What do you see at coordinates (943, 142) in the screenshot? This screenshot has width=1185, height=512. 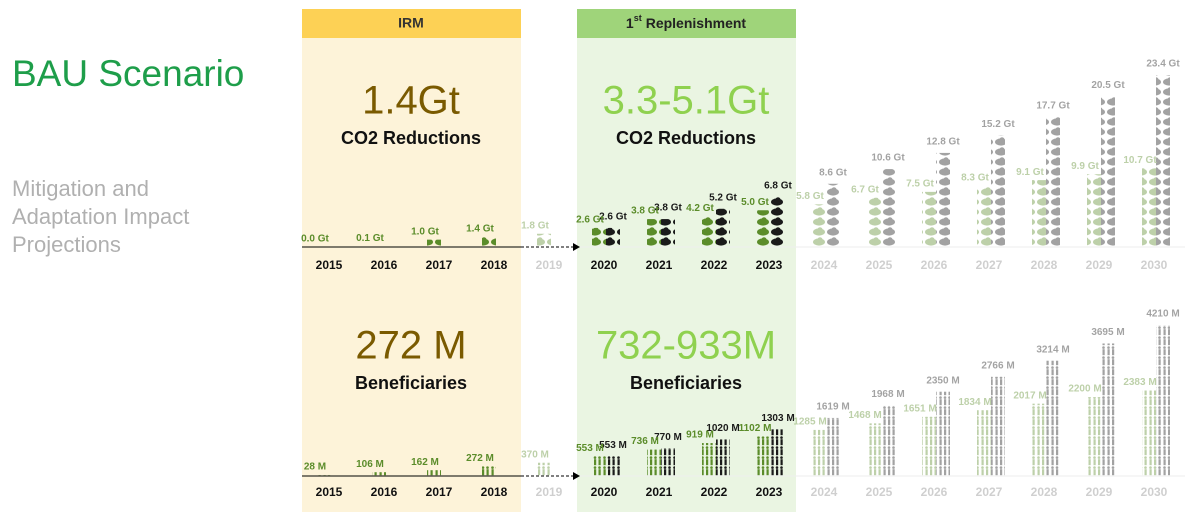 I see `value-label: 12.8 Gt` at bounding box center [943, 142].